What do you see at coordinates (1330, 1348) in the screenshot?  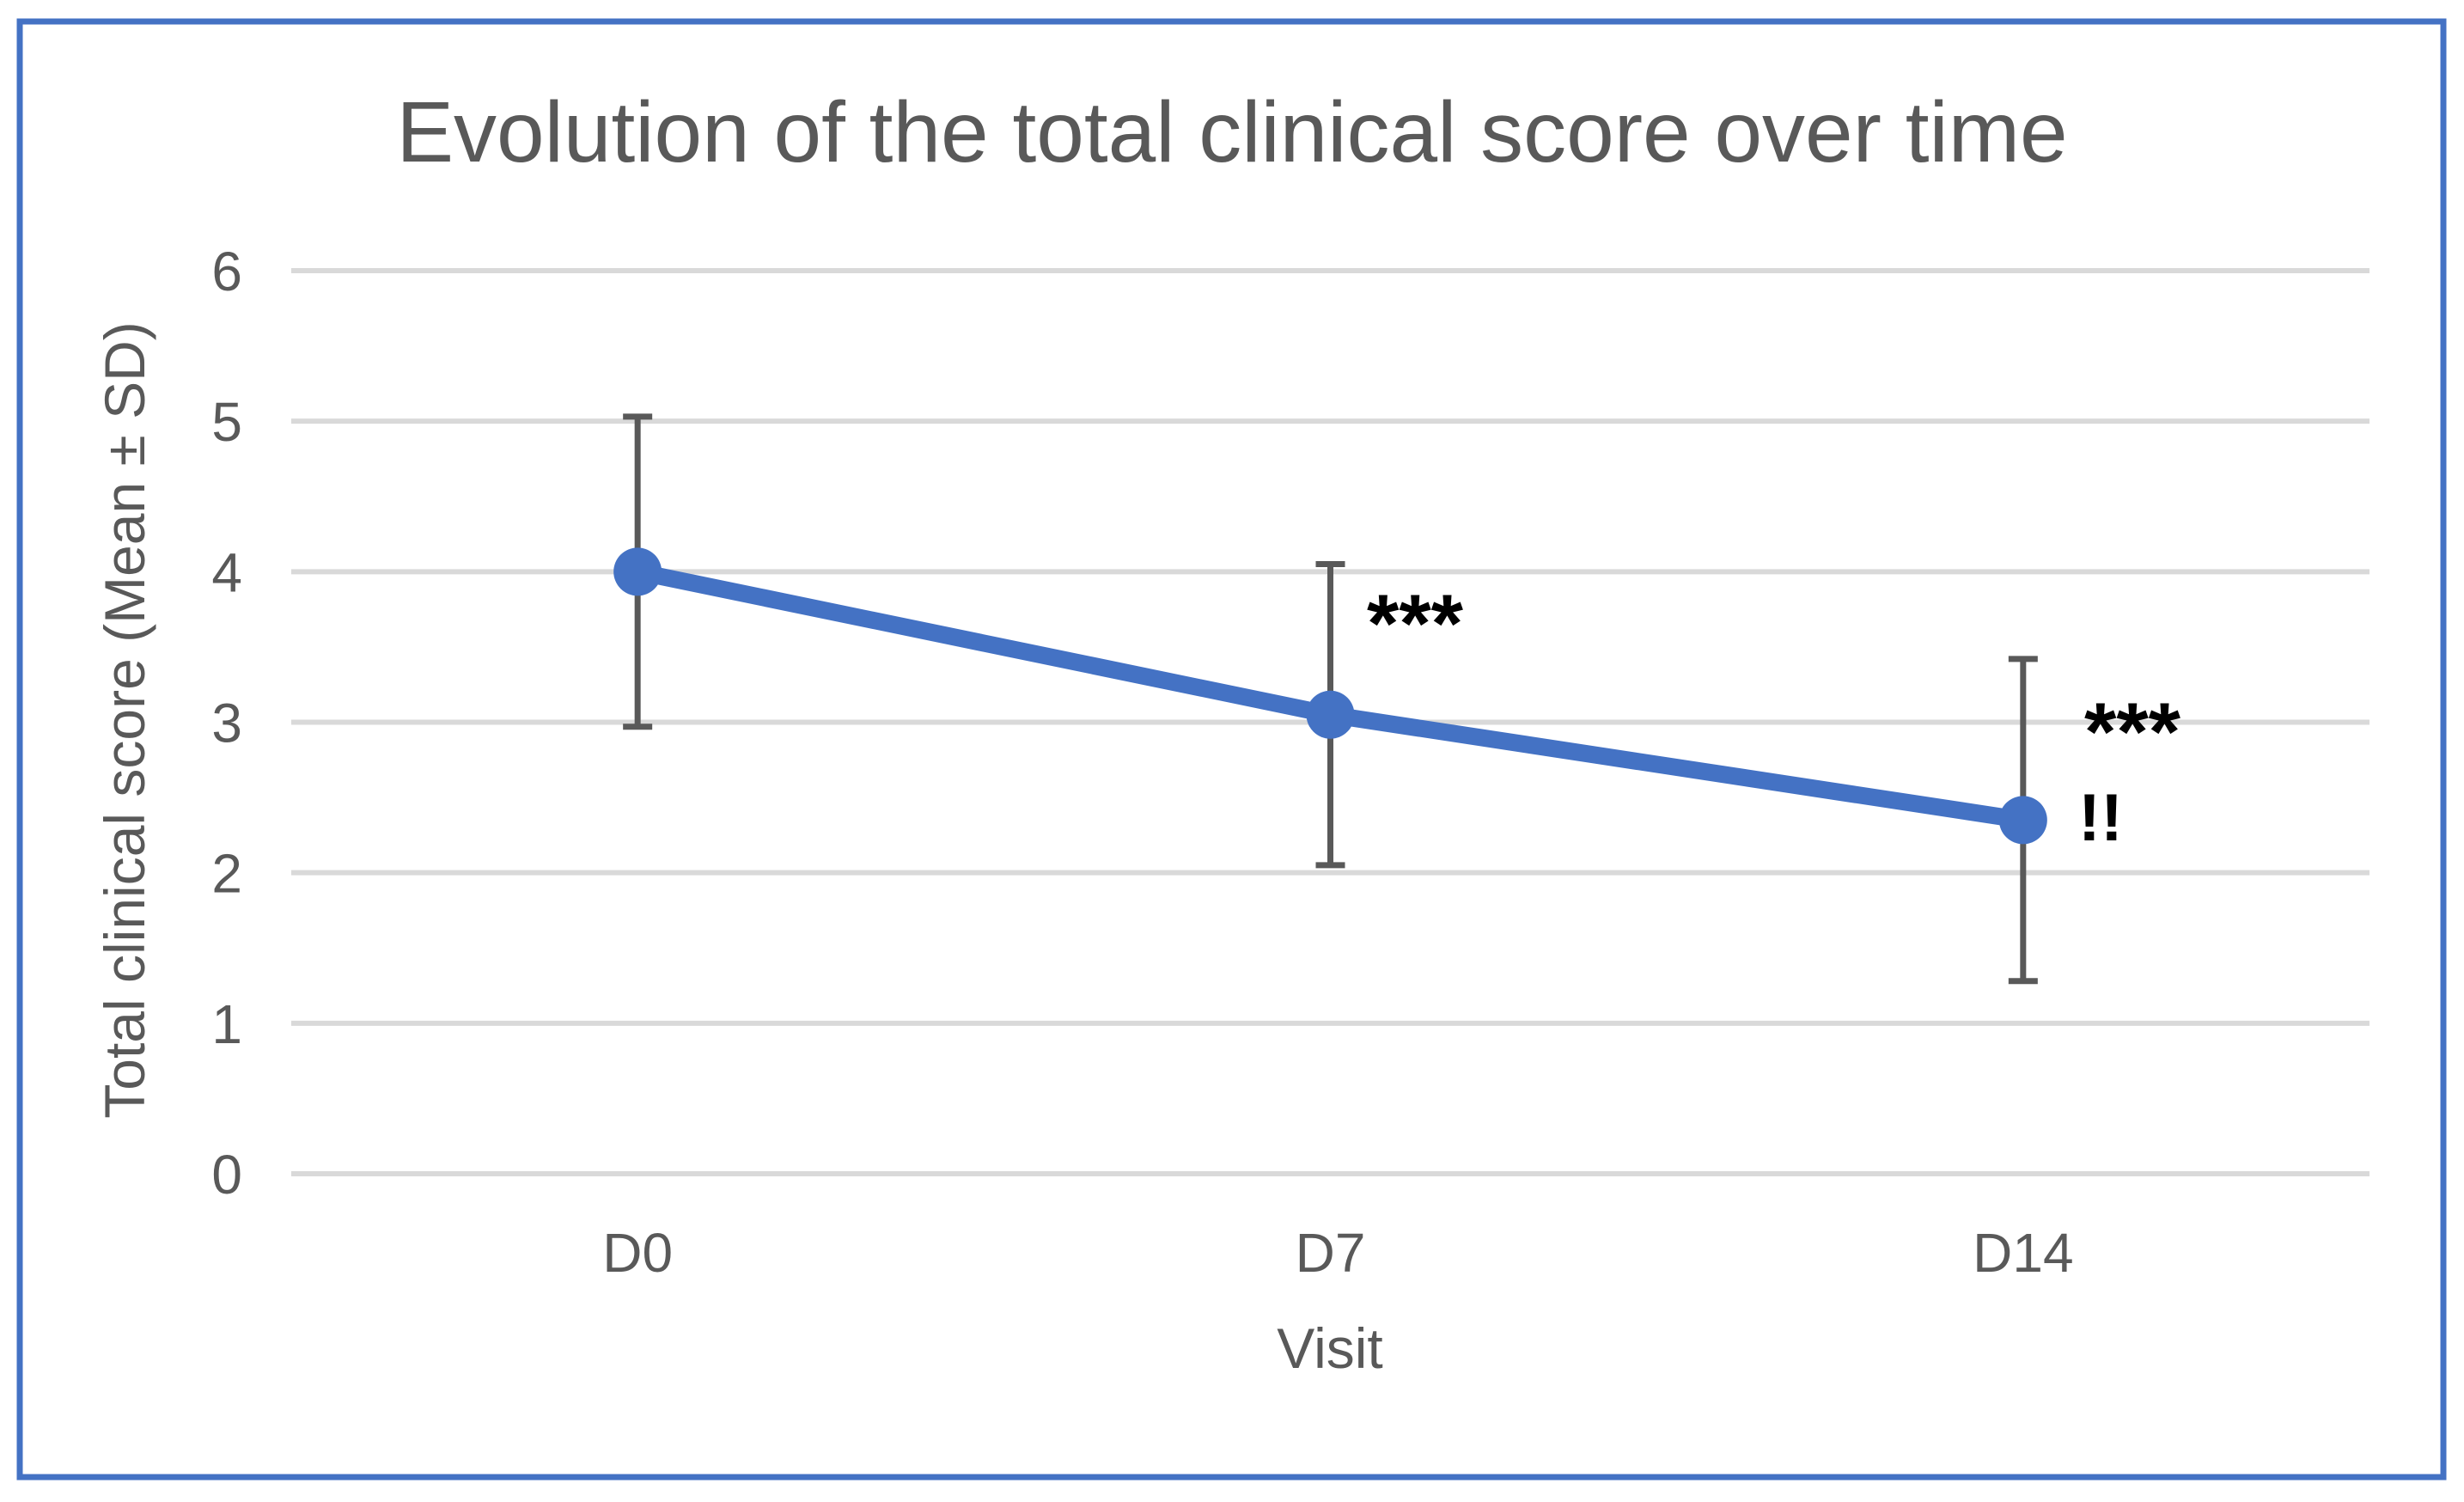 I see `x-axis-title: Visit` at bounding box center [1330, 1348].